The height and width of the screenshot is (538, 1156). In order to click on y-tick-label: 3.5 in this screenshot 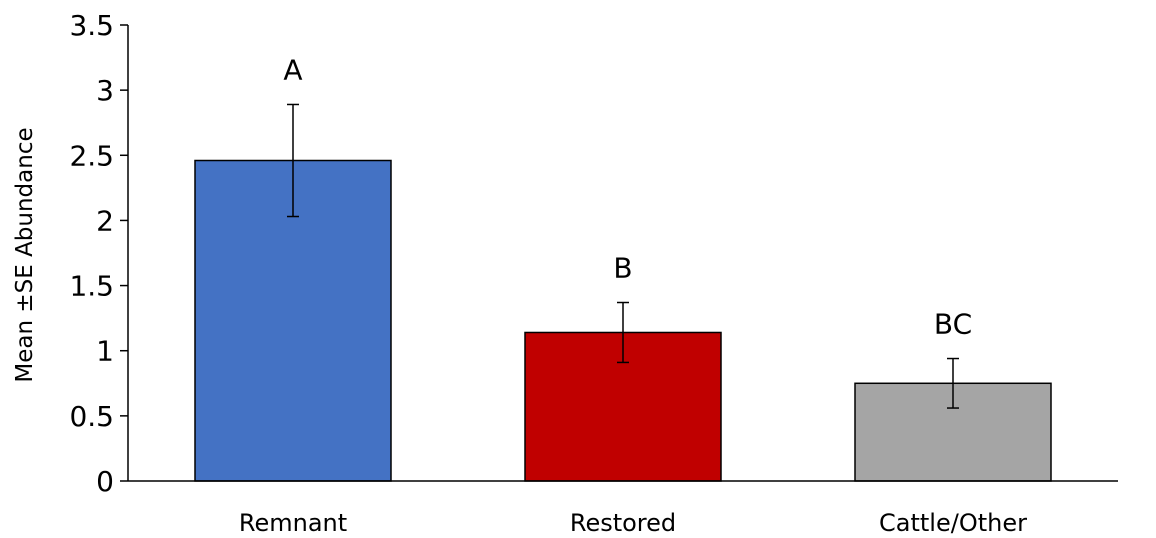, I will do `click(91, 25)`.